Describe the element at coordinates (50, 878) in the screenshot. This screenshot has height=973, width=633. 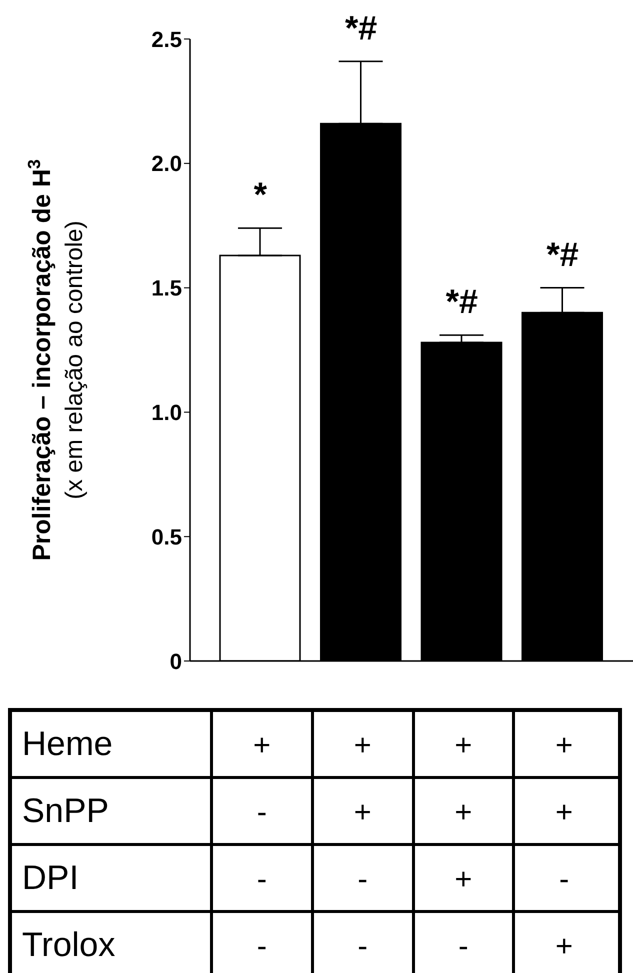
I see `text: DPI` at that location.